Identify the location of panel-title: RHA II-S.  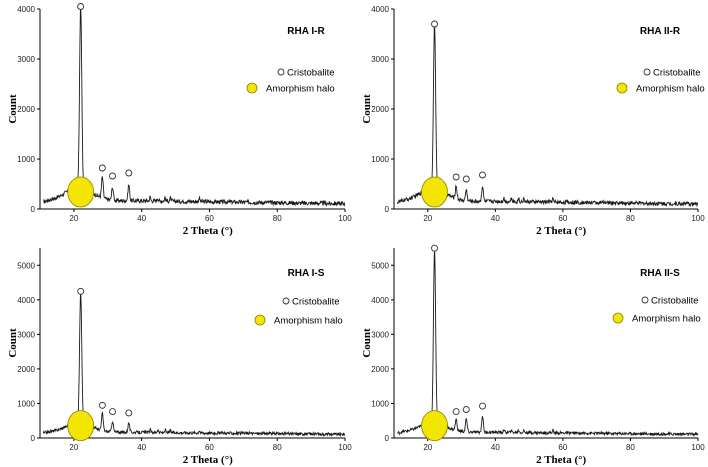
(660, 273).